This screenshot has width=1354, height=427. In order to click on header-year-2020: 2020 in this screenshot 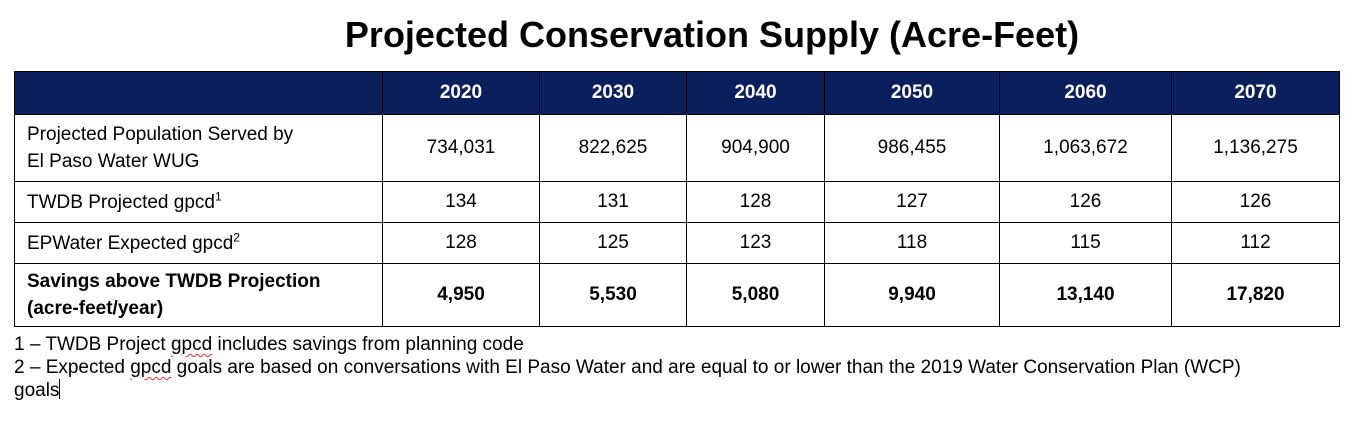, I will do `click(461, 93)`.